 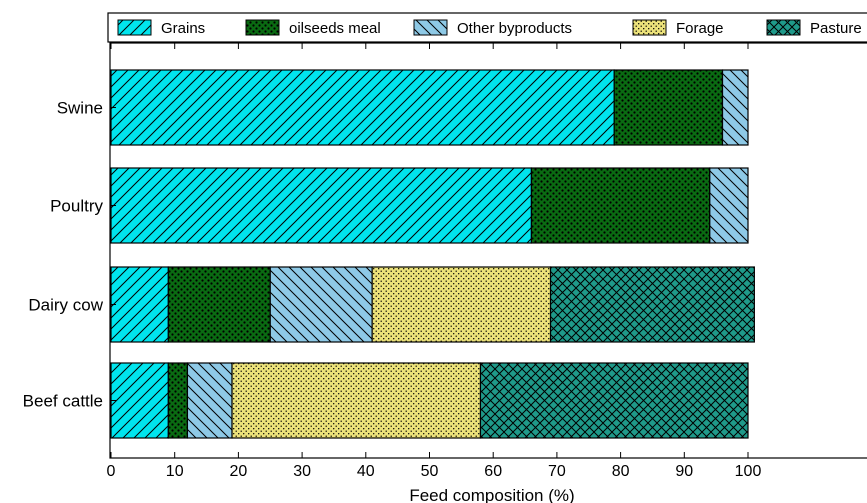 What do you see at coordinates (219, 304) in the screenshot?
I see `bar-dairy-cow-oilseeds-meal` at bounding box center [219, 304].